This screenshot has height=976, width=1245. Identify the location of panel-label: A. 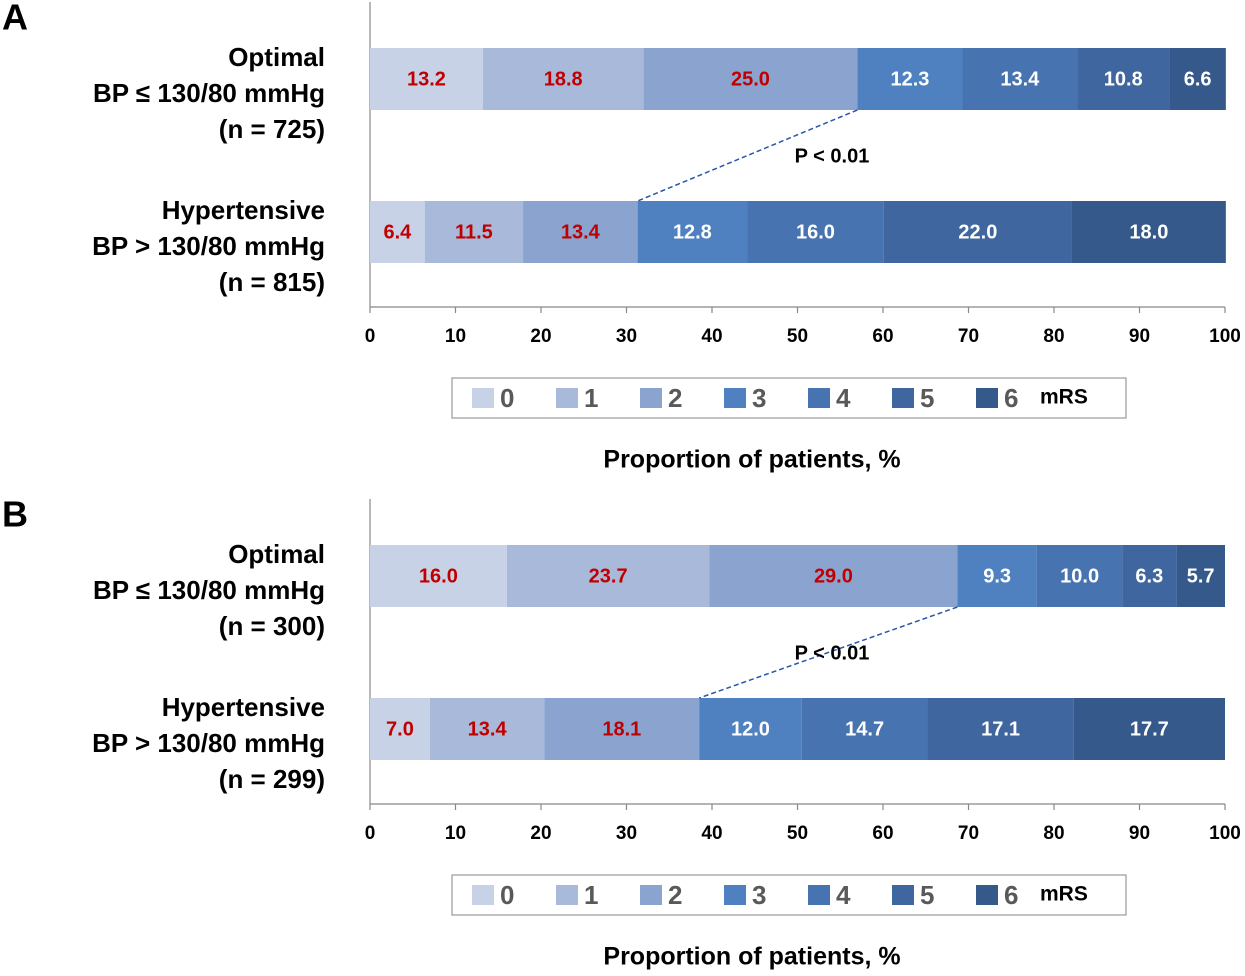
(15, 19).